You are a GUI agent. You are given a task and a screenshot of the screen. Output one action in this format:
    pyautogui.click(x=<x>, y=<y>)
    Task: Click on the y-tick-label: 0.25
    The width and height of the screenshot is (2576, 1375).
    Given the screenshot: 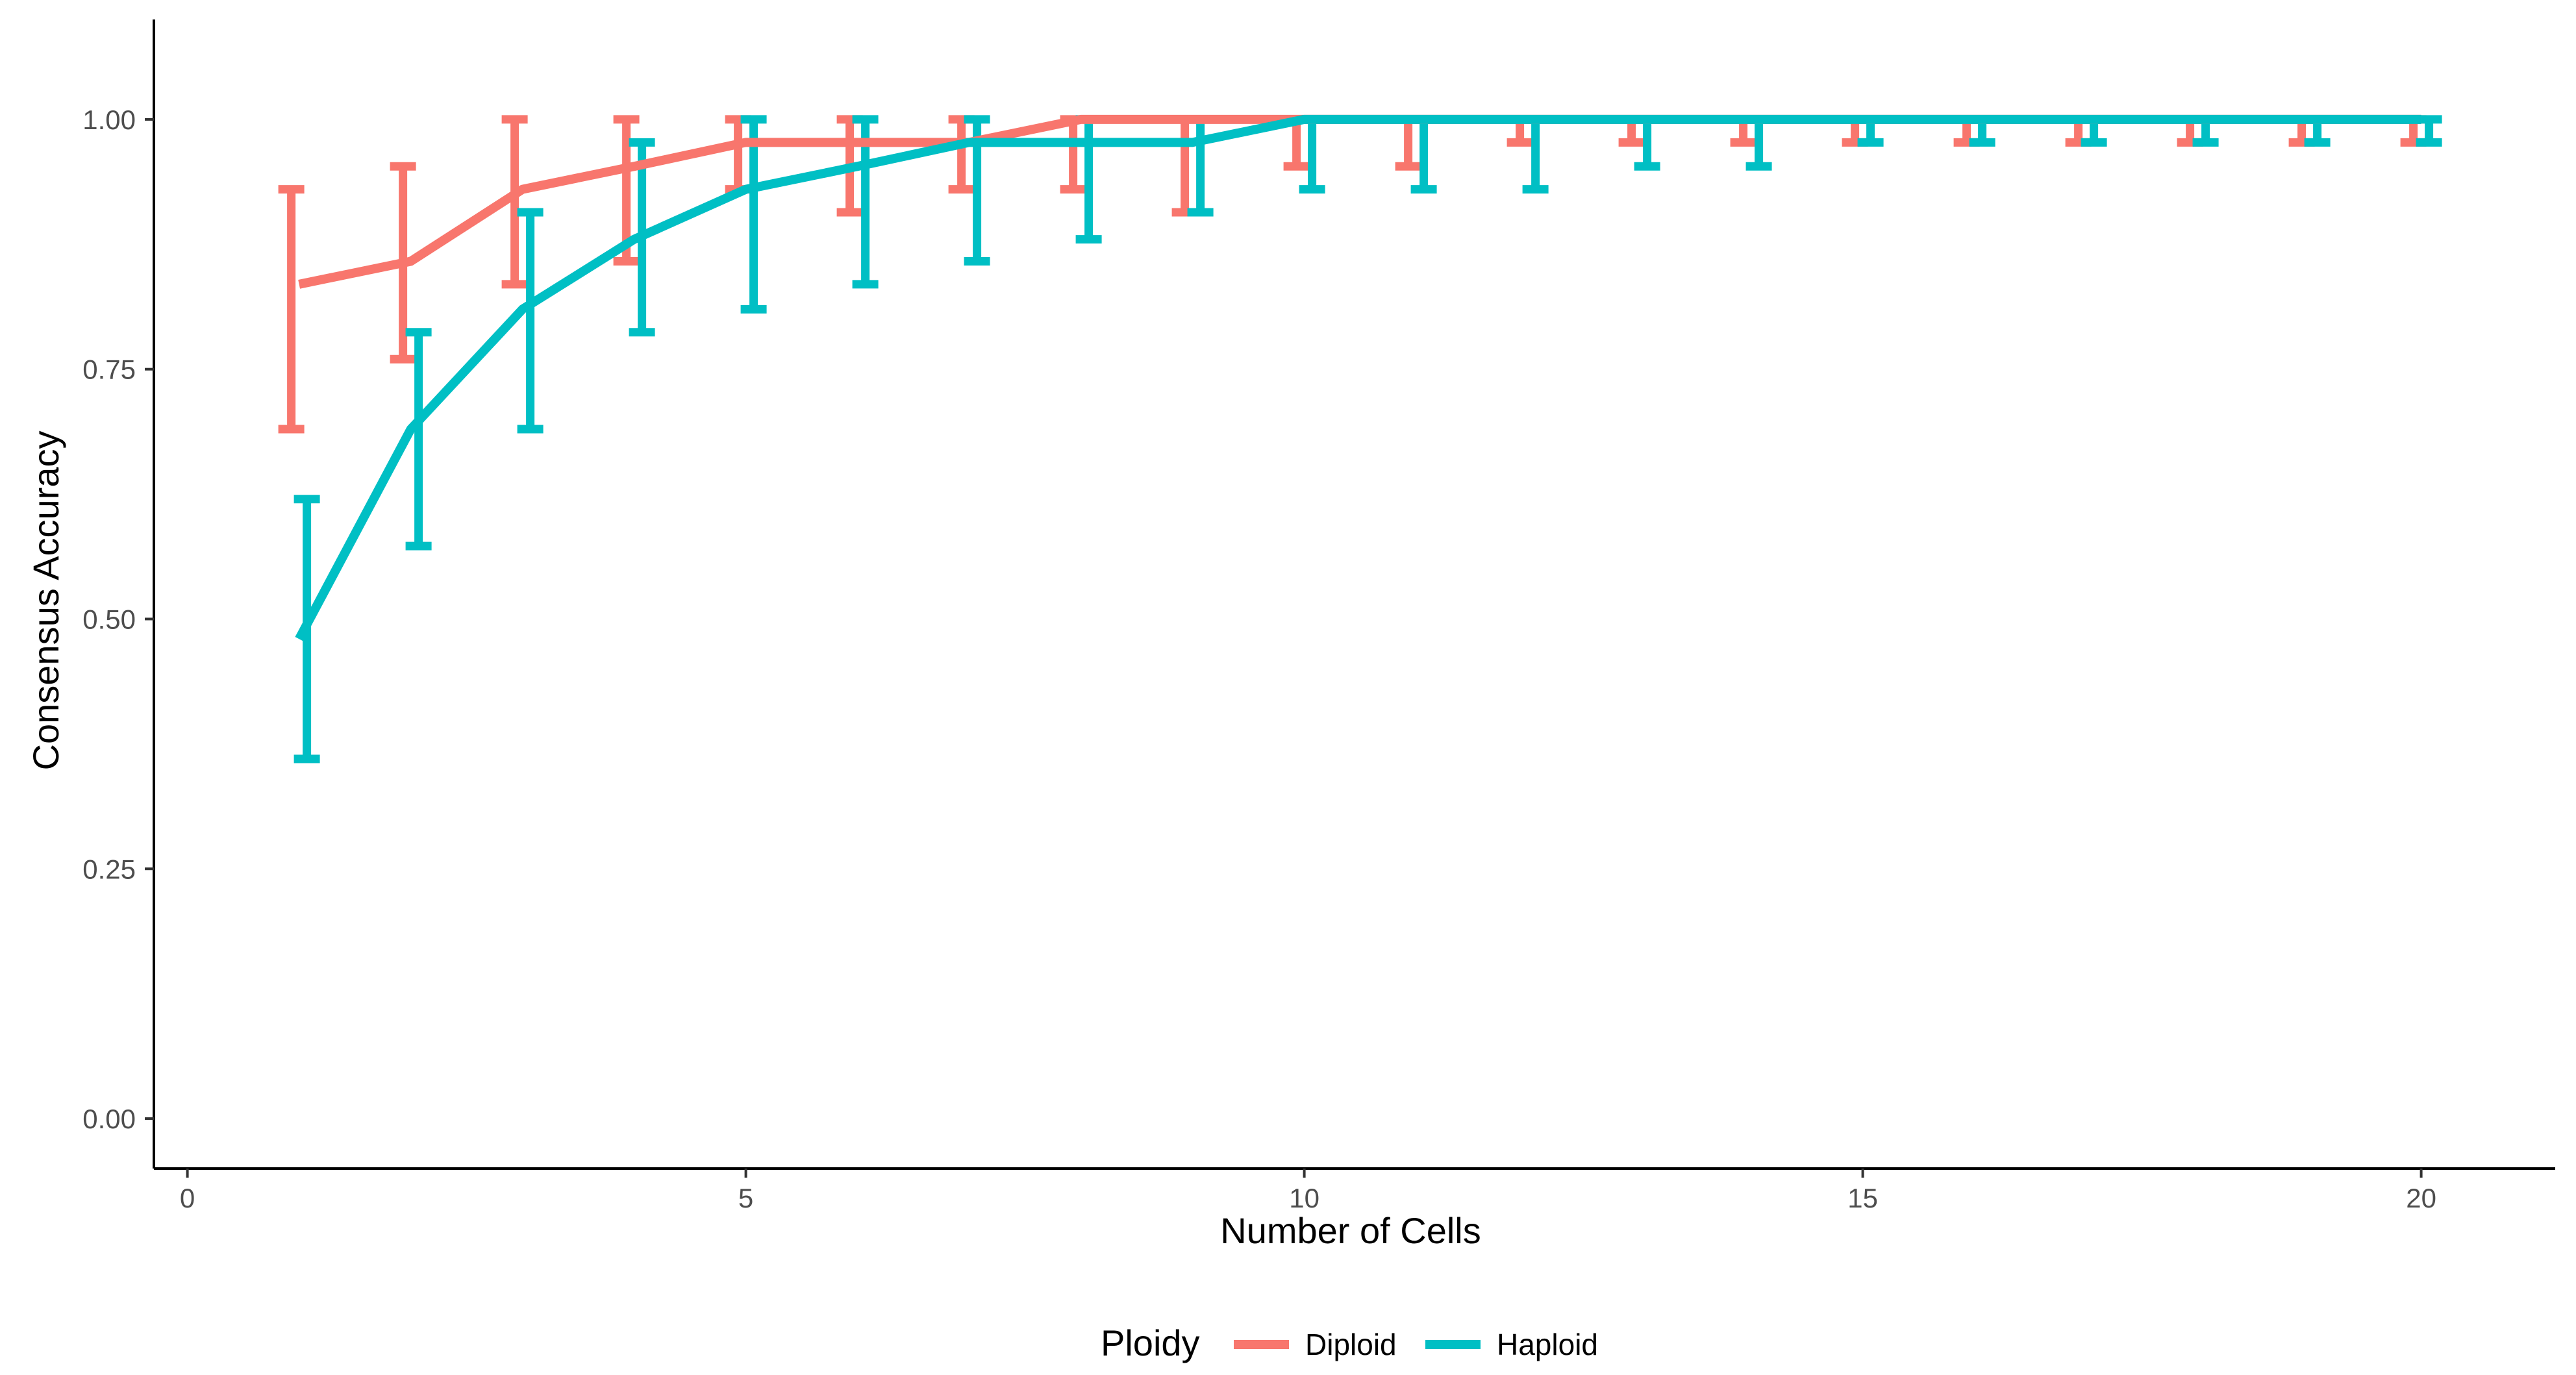 What is the action you would take?
    pyautogui.click(x=109, y=869)
    